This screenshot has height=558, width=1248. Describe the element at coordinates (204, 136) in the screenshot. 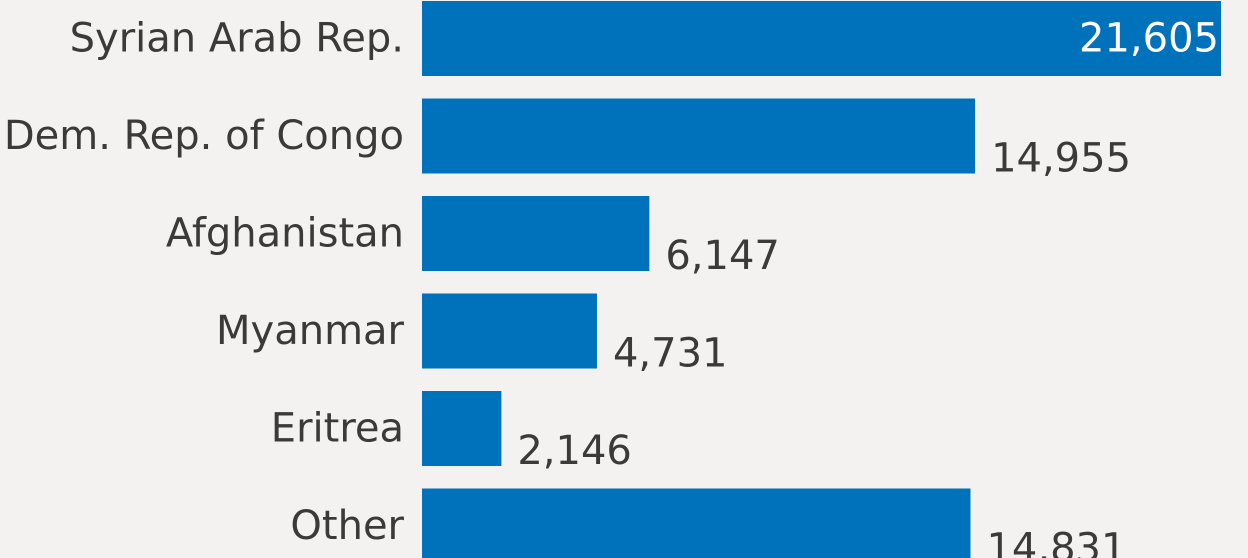

I see `category-label: Dem. Rep. of Congo` at that location.